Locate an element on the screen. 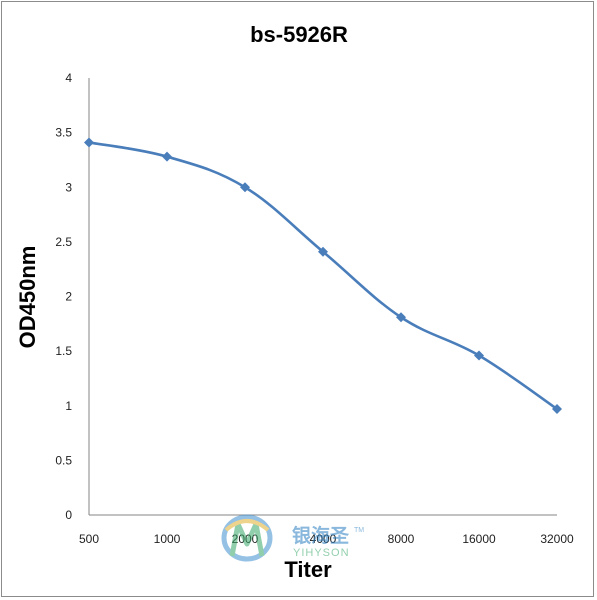  y-tick-label: 1.5 is located at coordinates (63, 351).